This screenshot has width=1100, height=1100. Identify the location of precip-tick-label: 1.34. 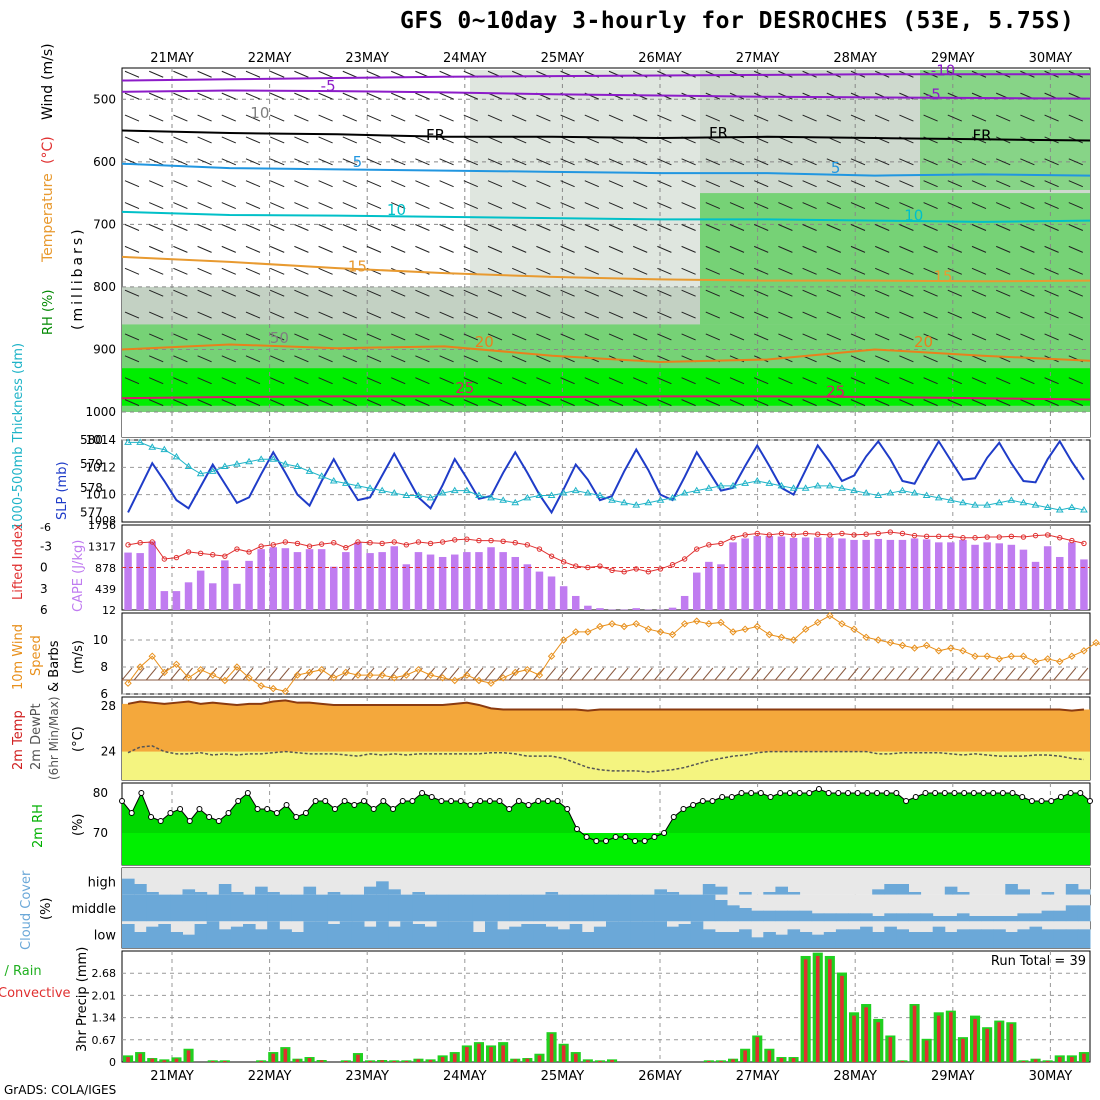
(104, 1018).